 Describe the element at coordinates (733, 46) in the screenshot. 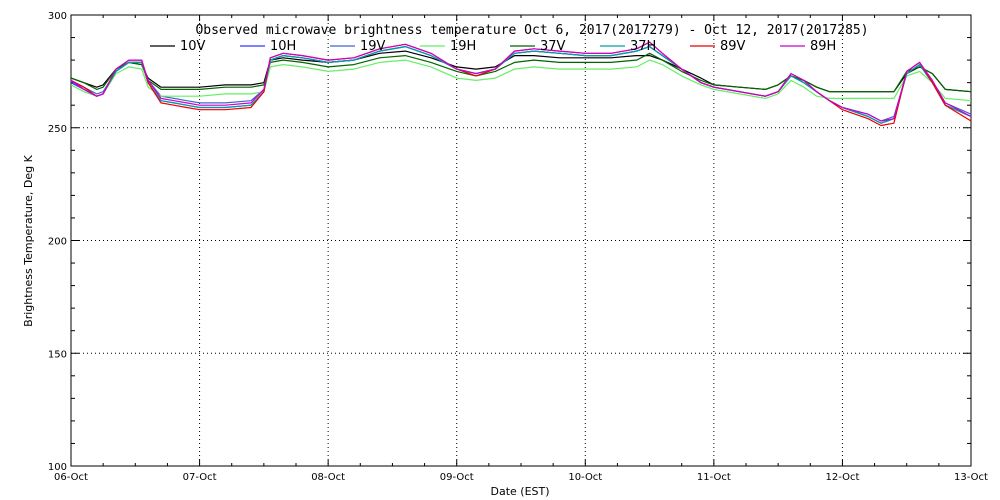

I see `legend-label-89v: 89V` at that location.